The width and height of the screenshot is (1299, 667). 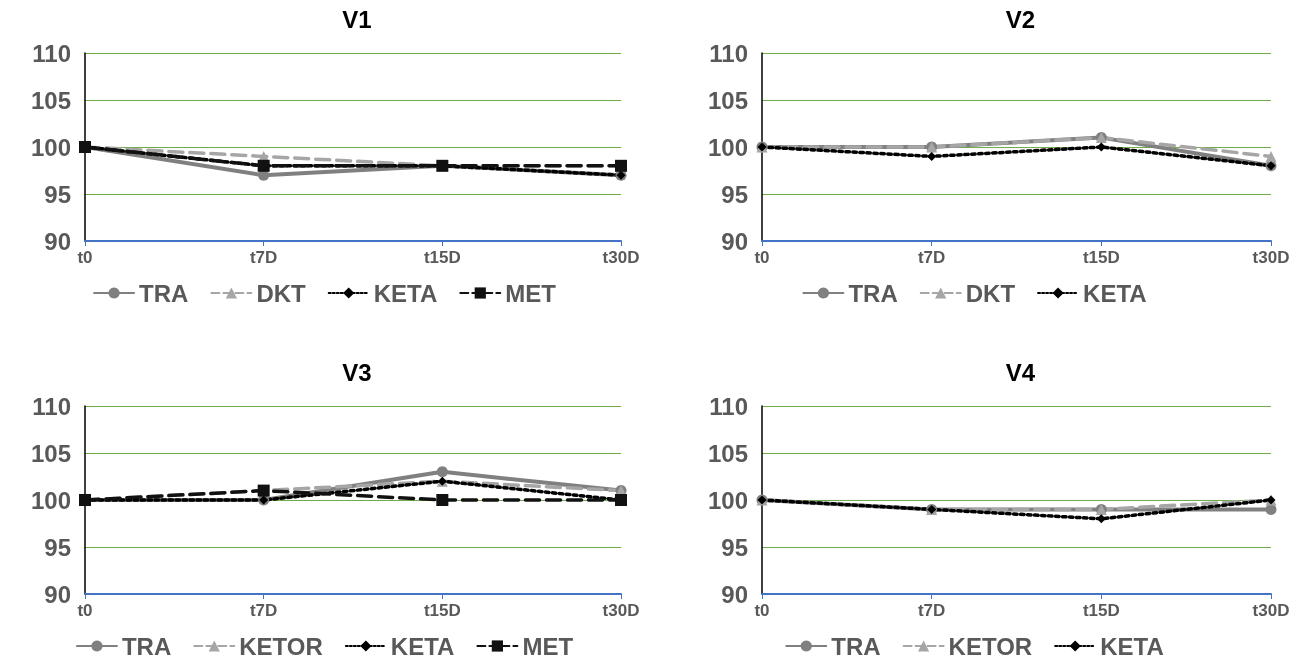 What do you see at coordinates (1020, 19) in the screenshot?
I see `chart-title: V2` at bounding box center [1020, 19].